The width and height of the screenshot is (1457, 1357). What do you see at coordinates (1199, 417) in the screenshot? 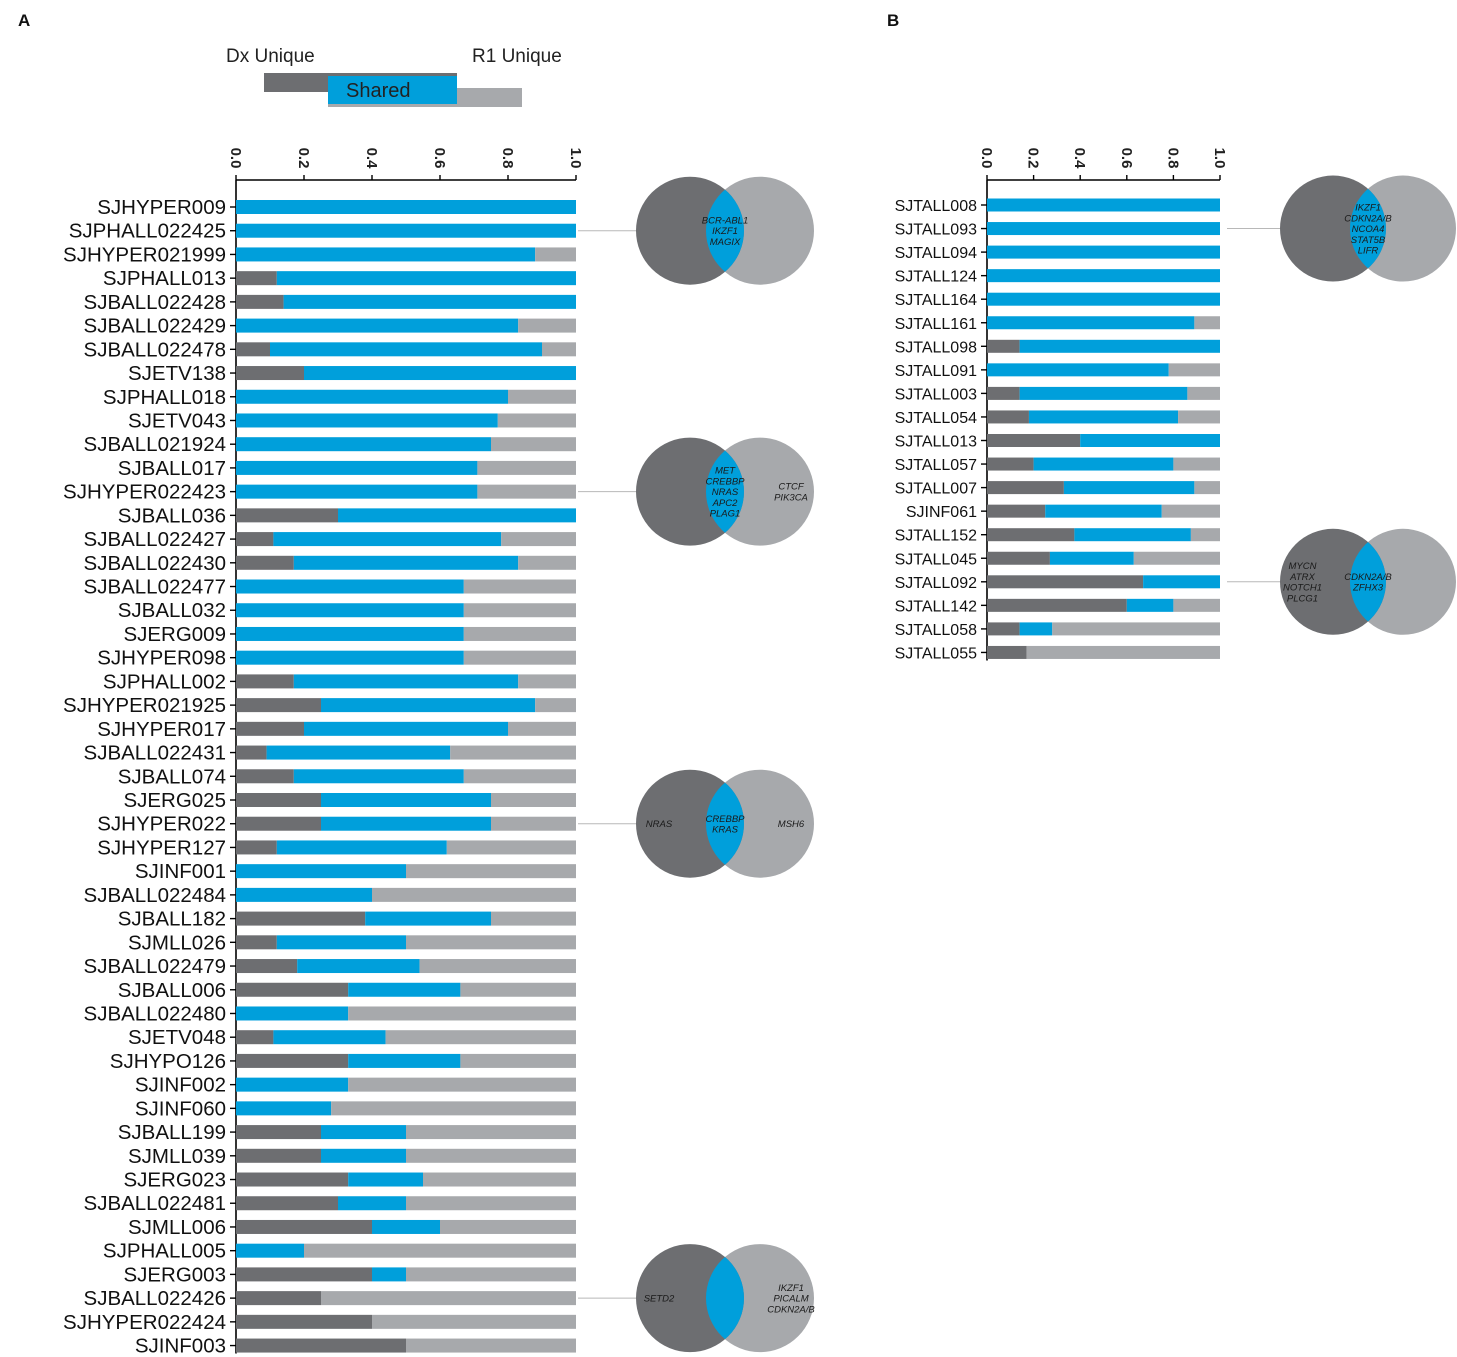
I see `bar-r1-unique-sjtall054` at bounding box center [1199, 417].